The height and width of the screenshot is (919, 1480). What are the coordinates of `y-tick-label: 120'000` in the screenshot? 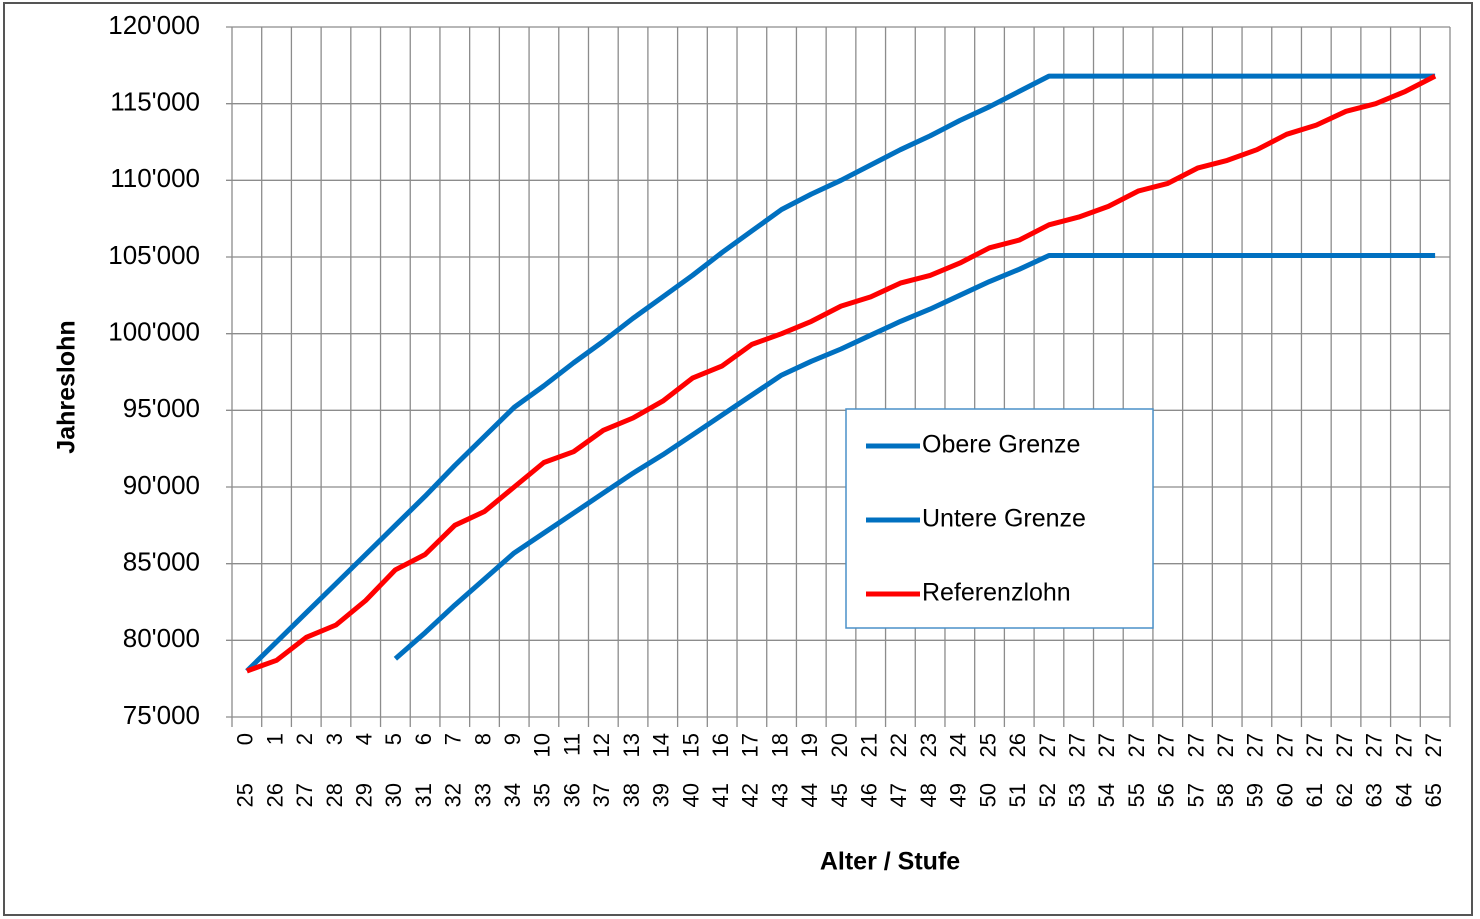 It's located at (154, 25).